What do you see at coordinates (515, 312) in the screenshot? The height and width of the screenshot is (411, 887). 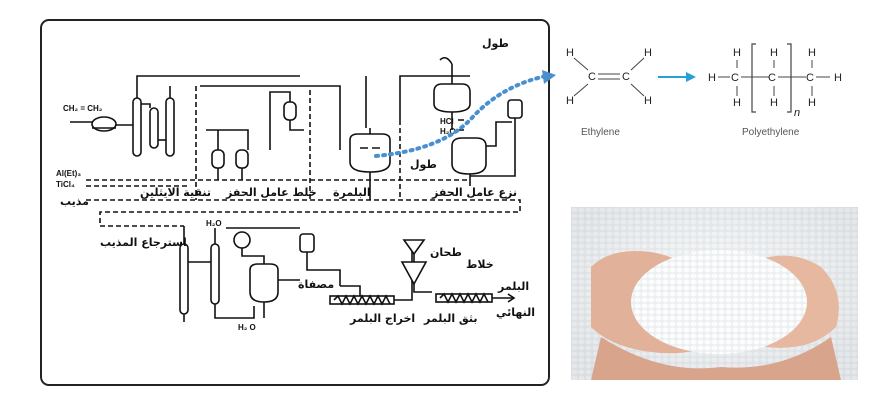 I see `final-polymer-label-2: النهائي` at bounding box center [515, 312].